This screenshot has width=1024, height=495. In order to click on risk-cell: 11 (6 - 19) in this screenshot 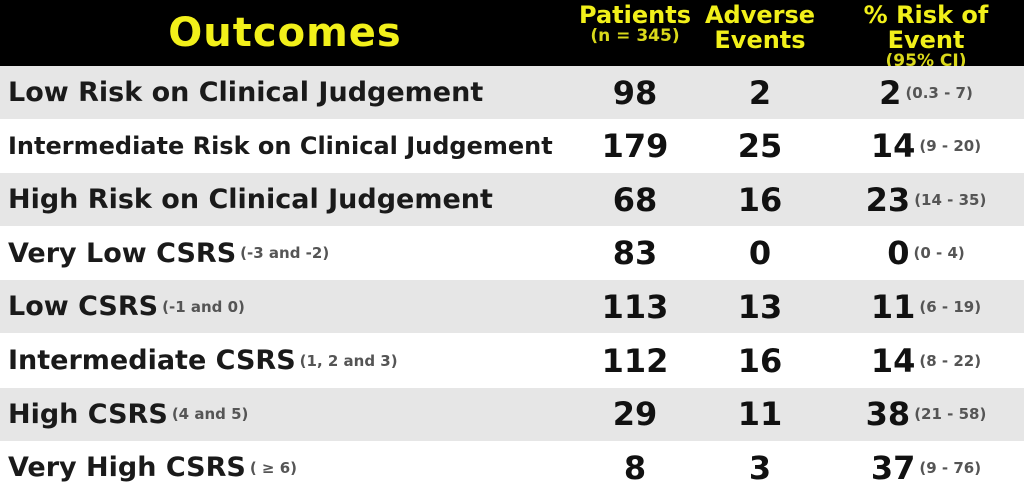, I will do `click(926, 306)`.